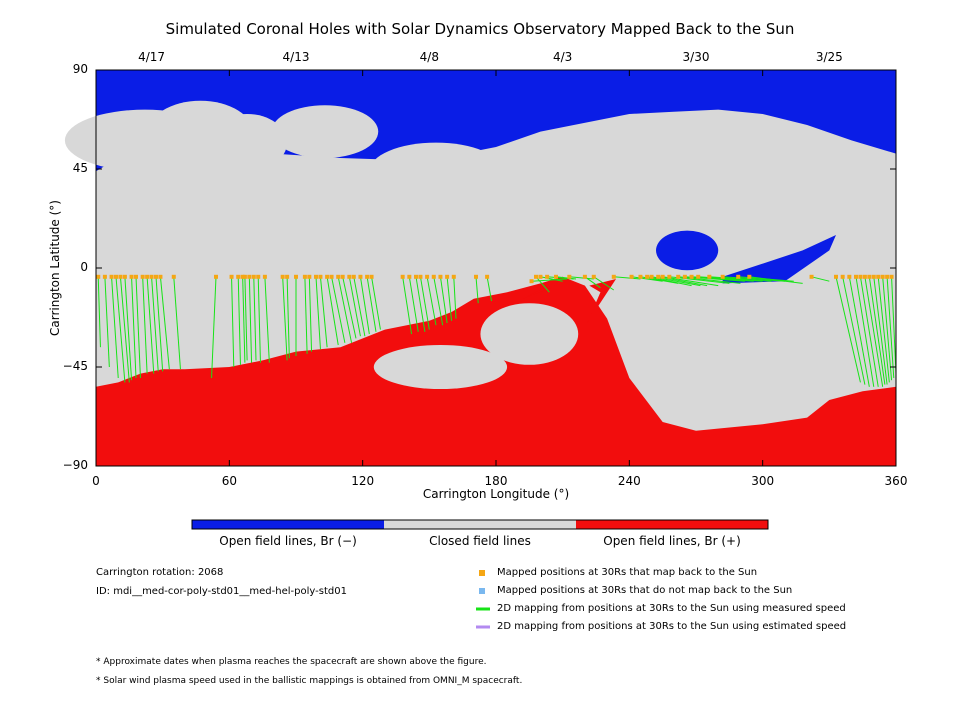  I want to click on x-tick-label: 300, so click(763, 481).